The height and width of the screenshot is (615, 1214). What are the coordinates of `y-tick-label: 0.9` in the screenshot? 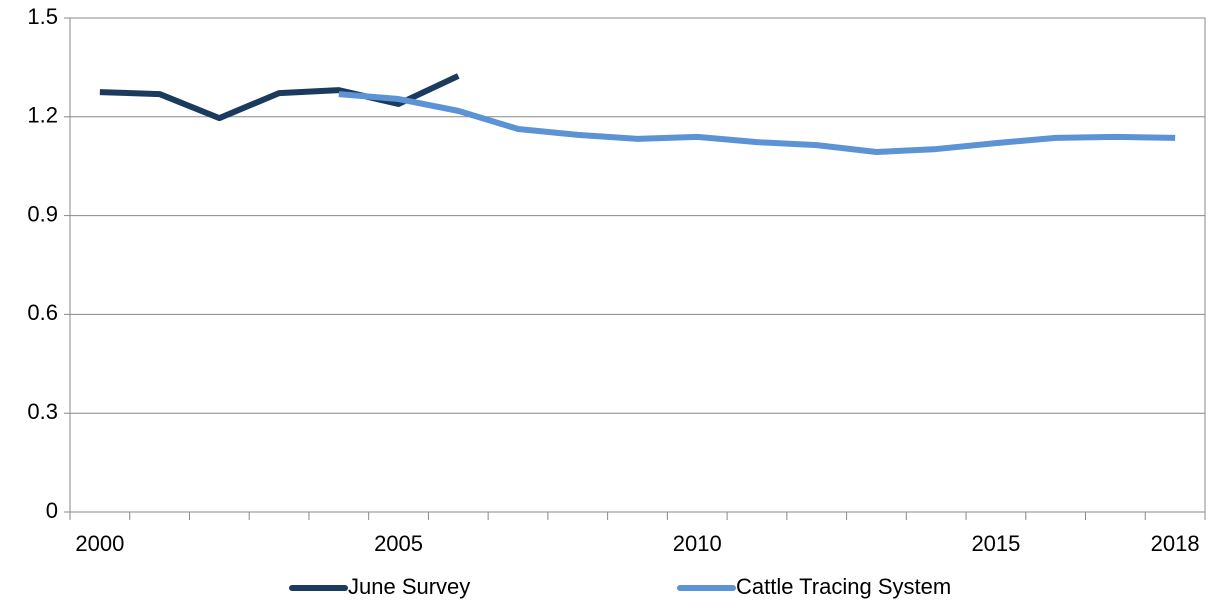 It's located at (42, 213).